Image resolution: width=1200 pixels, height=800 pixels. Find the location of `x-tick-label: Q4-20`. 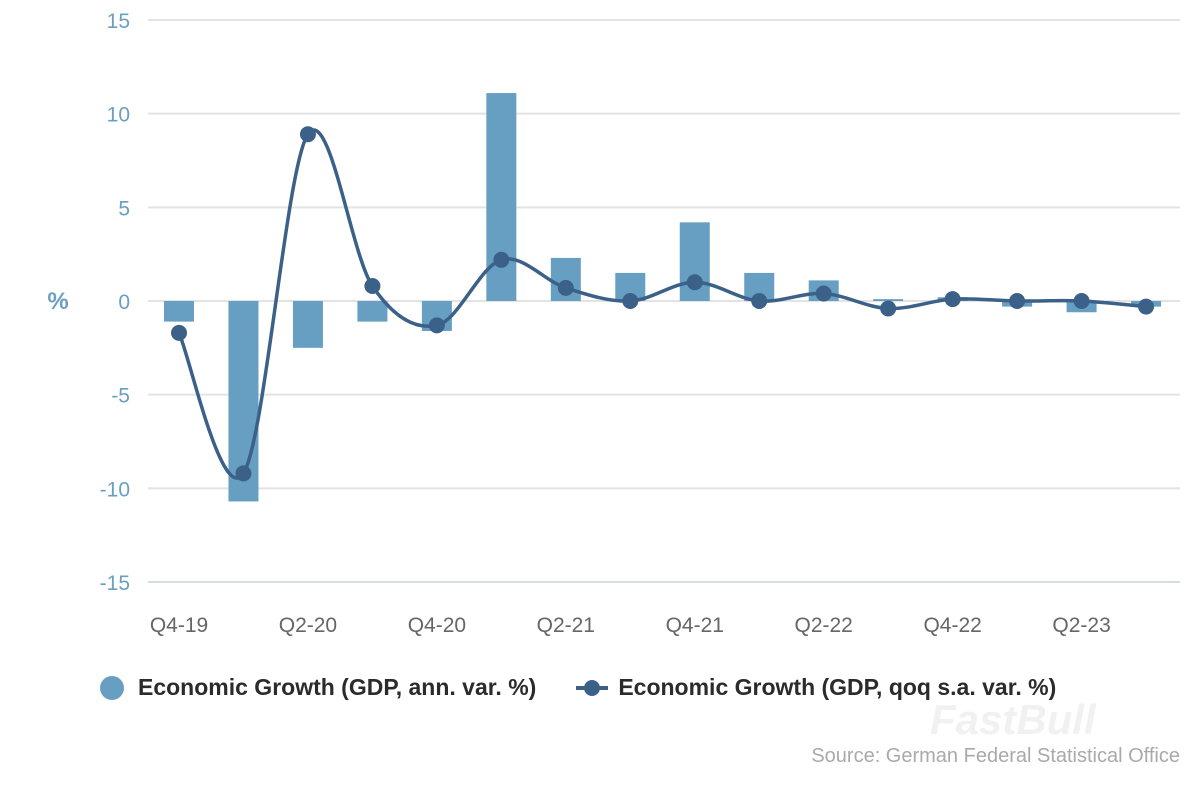

x-tick-label: Q4-20 is located at coordinates (437, 625).